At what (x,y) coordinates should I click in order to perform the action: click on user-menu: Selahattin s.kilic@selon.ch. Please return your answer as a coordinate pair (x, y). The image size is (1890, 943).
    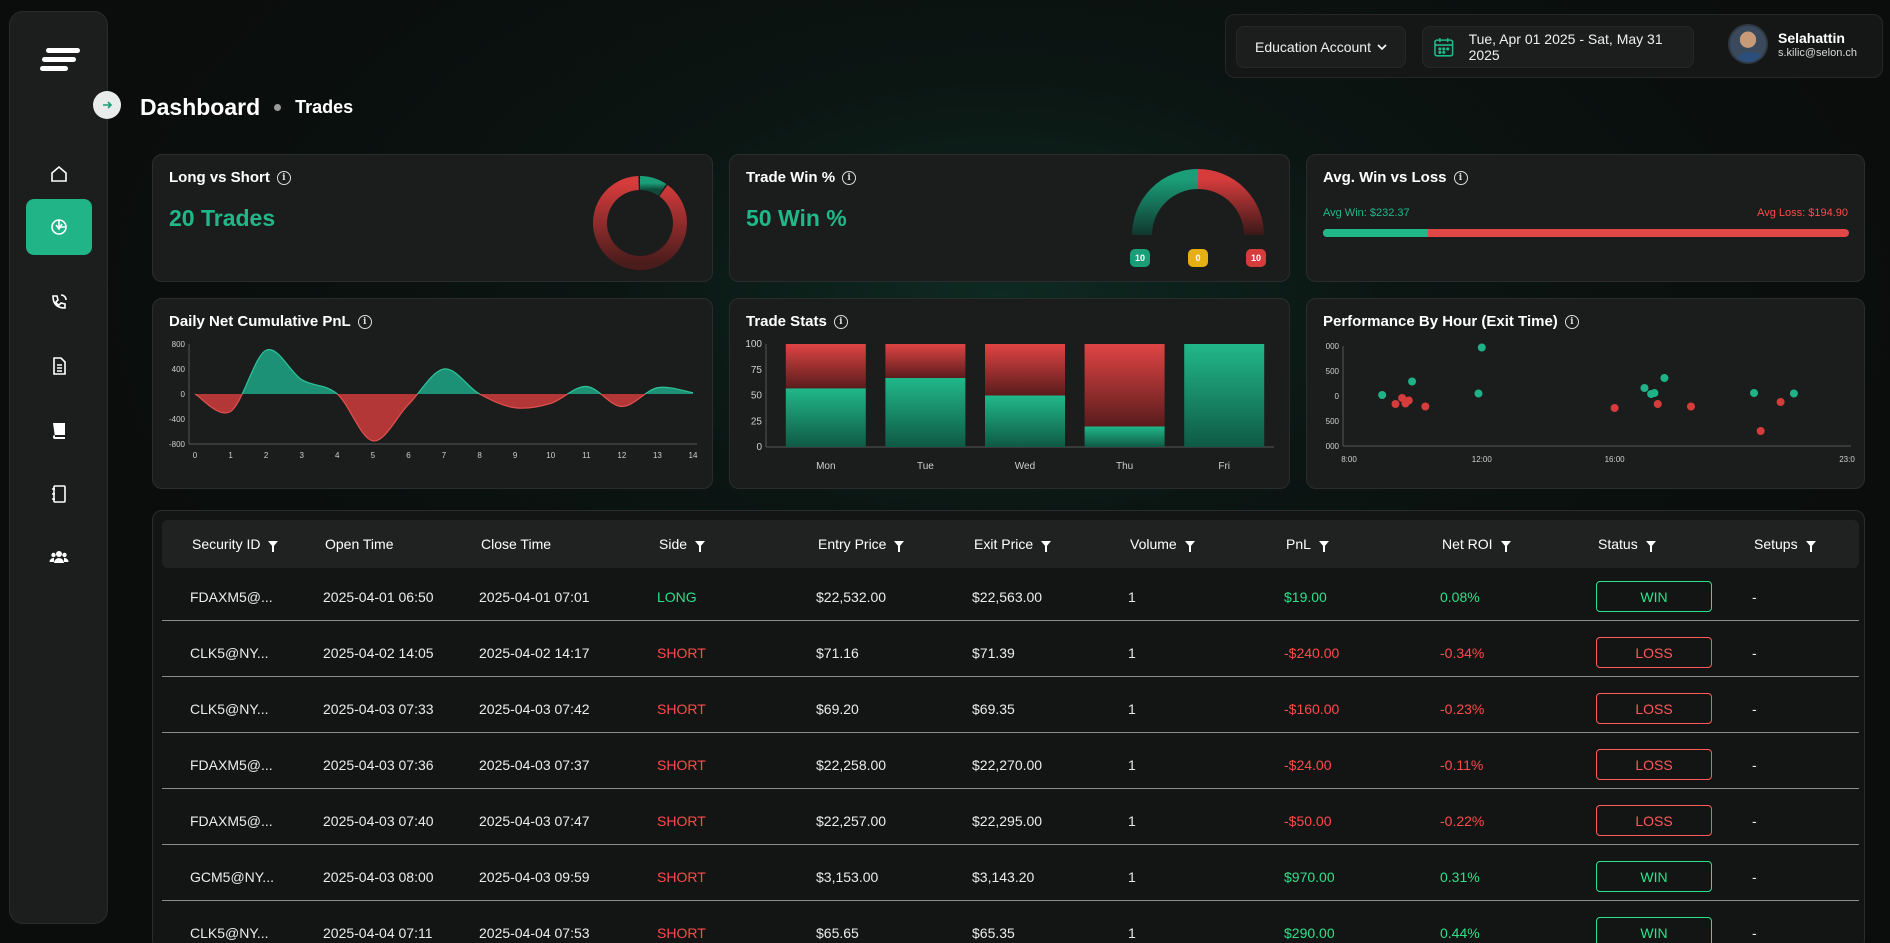
    Looking at the image, I should click on (1792, 44).